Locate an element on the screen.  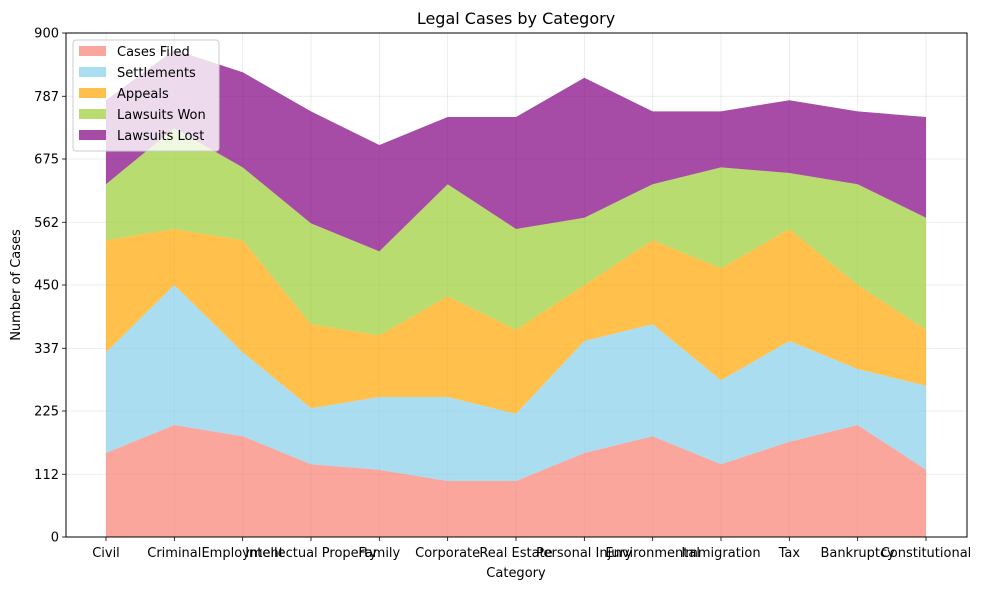
legend-label-cases-filed: Cases Filed is located at coordinates (153, 52).